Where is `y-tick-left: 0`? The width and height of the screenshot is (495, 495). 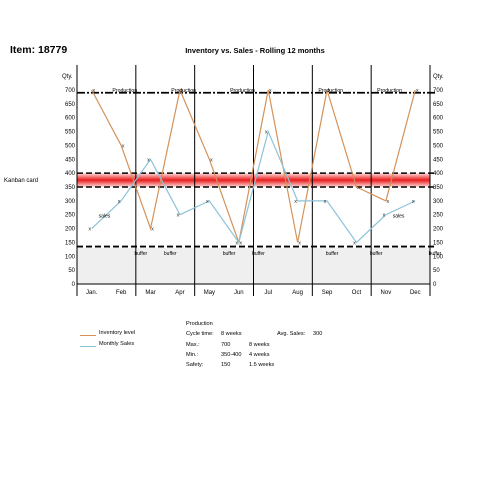
y-tick-left: 0 is located at coordinates (74, 285).